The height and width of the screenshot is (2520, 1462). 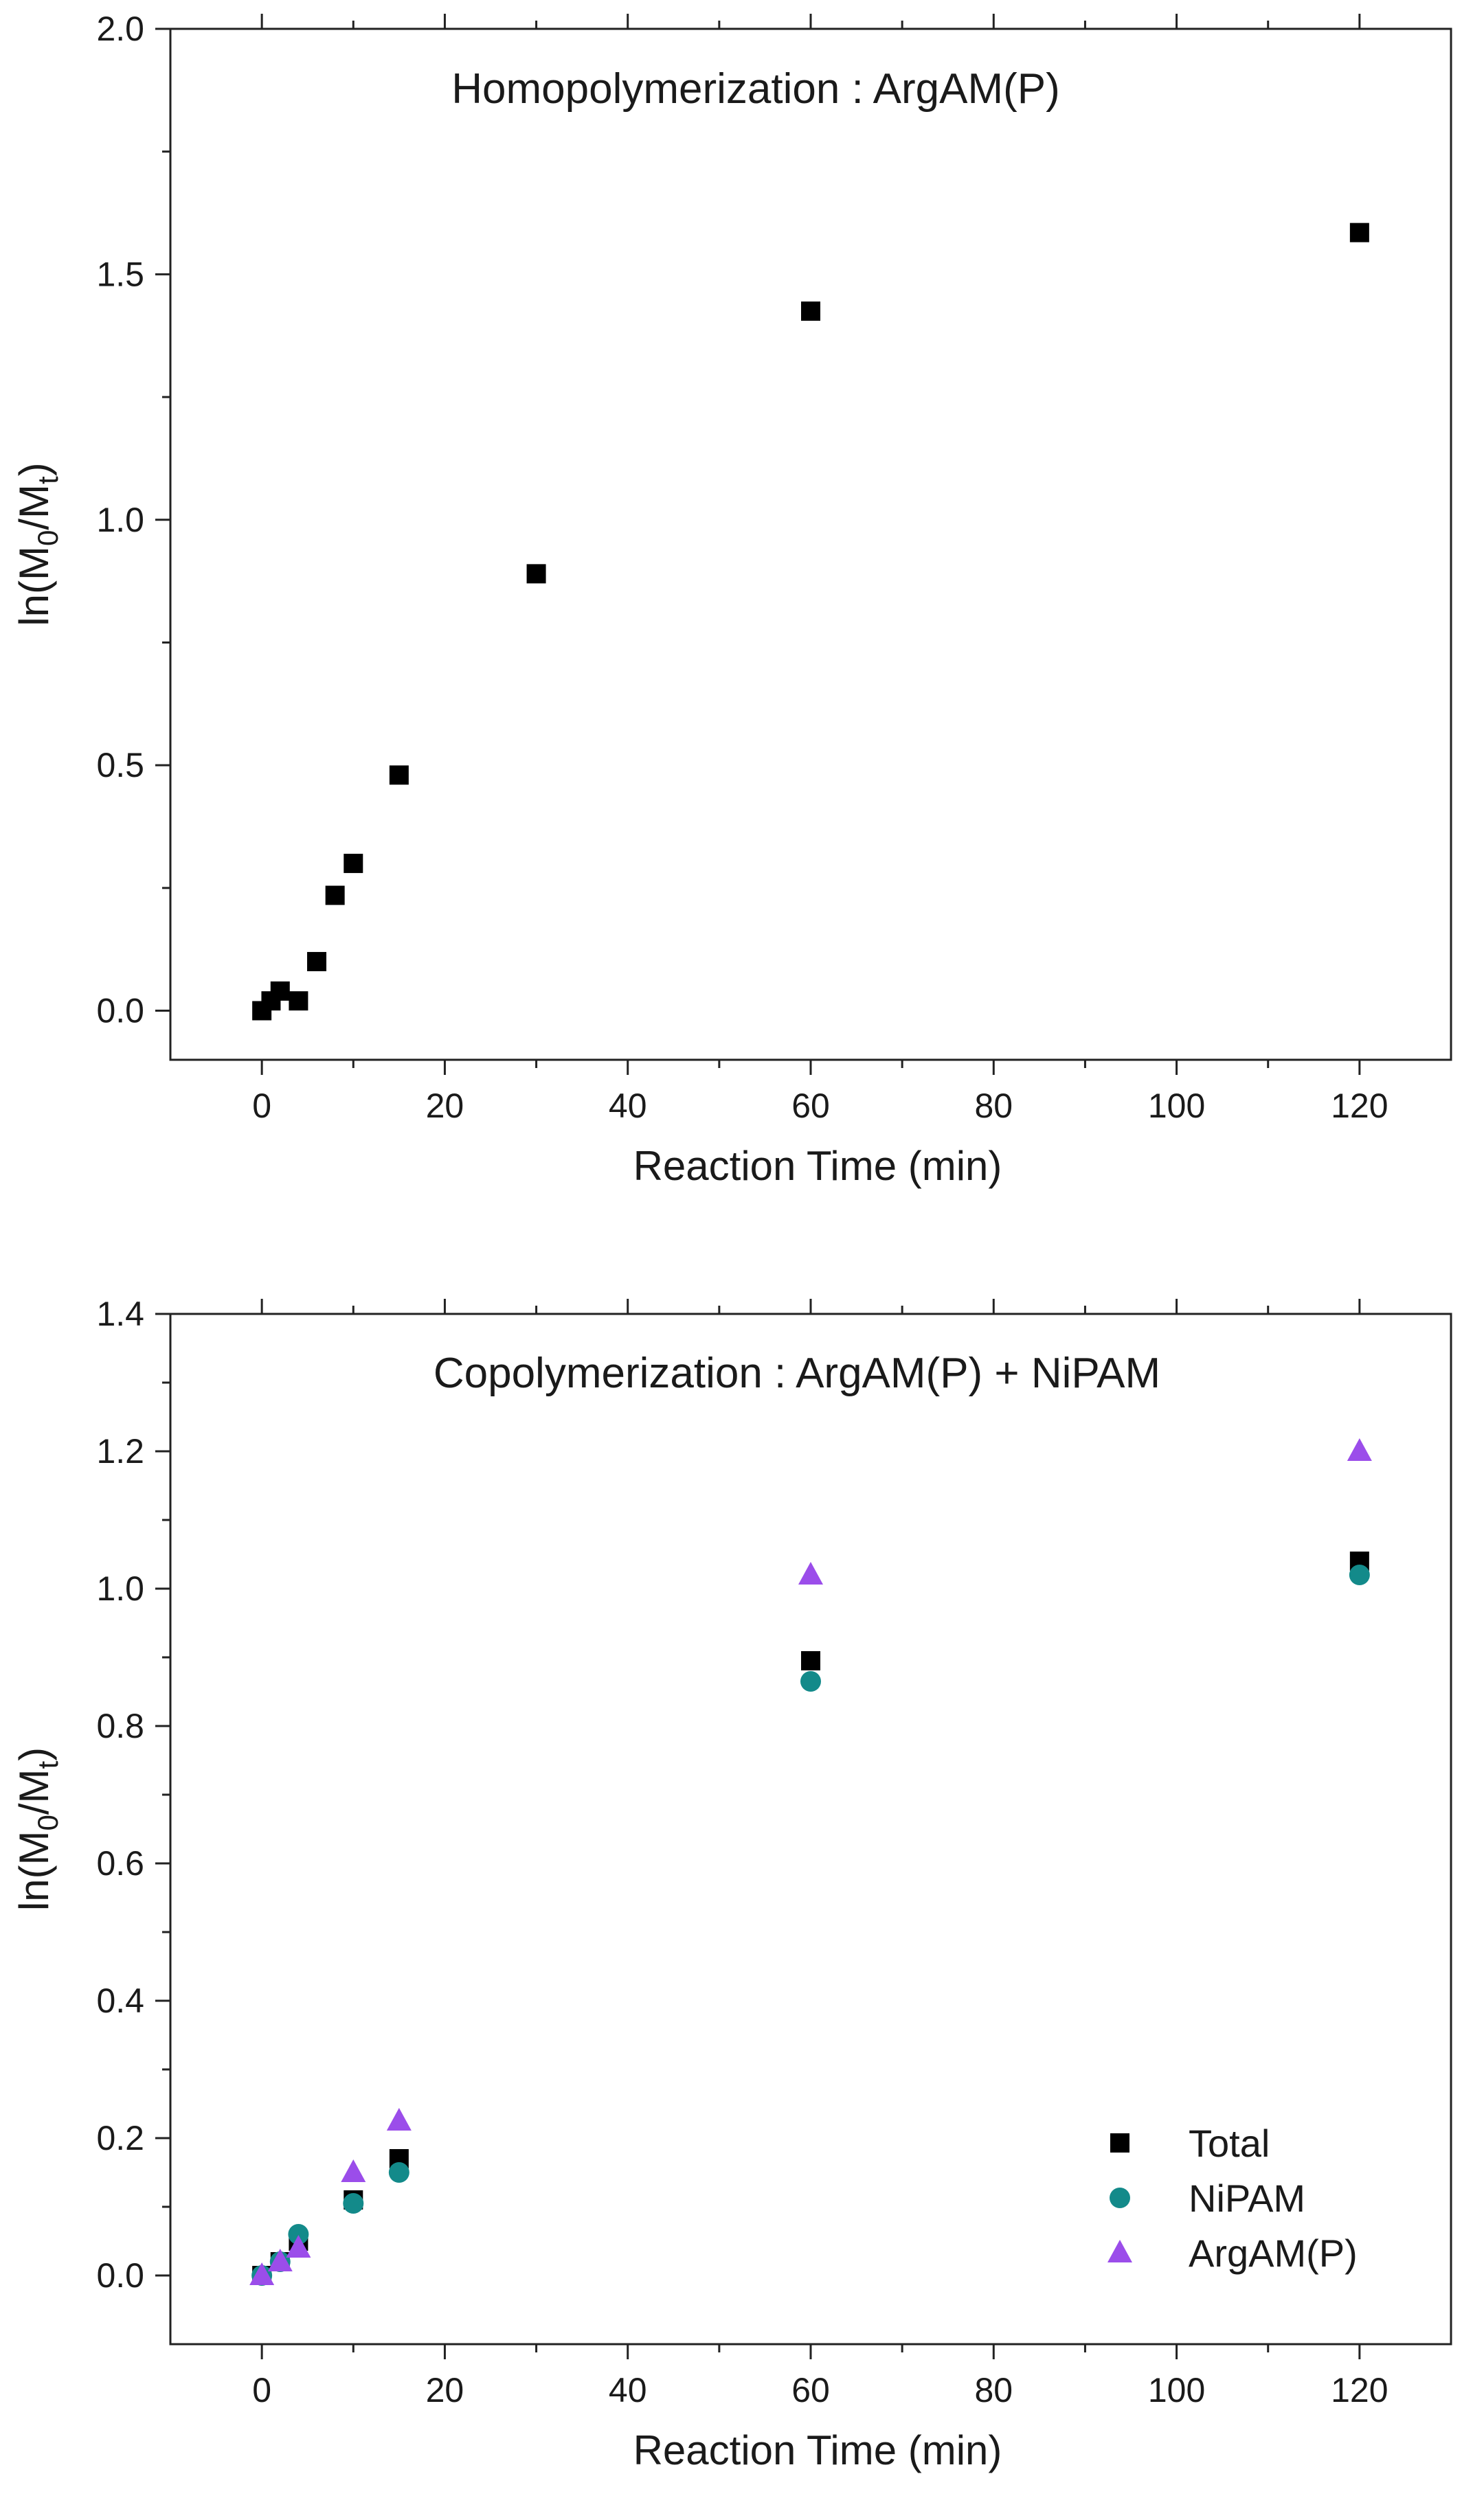 I want to click on legend-label: ArgAM(P), so click(x=1273, y=2253).